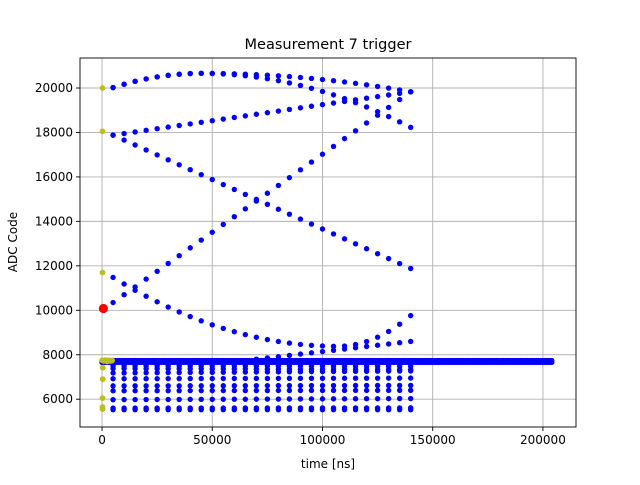  Describe the element at coordinates (54, 266) in the screenshot. I see `y-tick-label: 12000` at that location.